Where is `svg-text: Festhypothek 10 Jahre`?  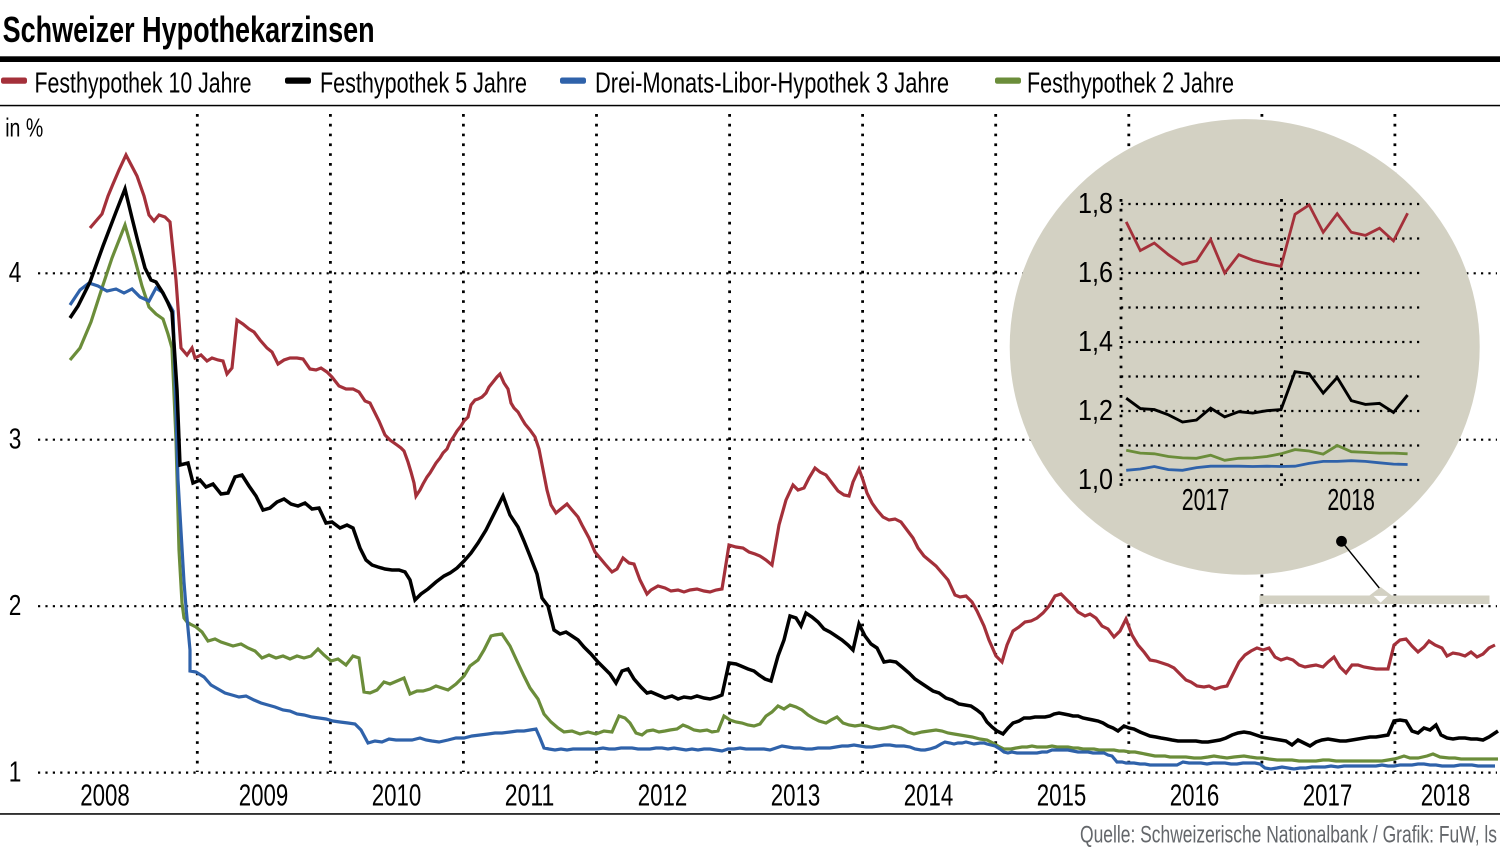
svg-text: Festhypothek 10 Jahre is located at coordinates (143, 84).